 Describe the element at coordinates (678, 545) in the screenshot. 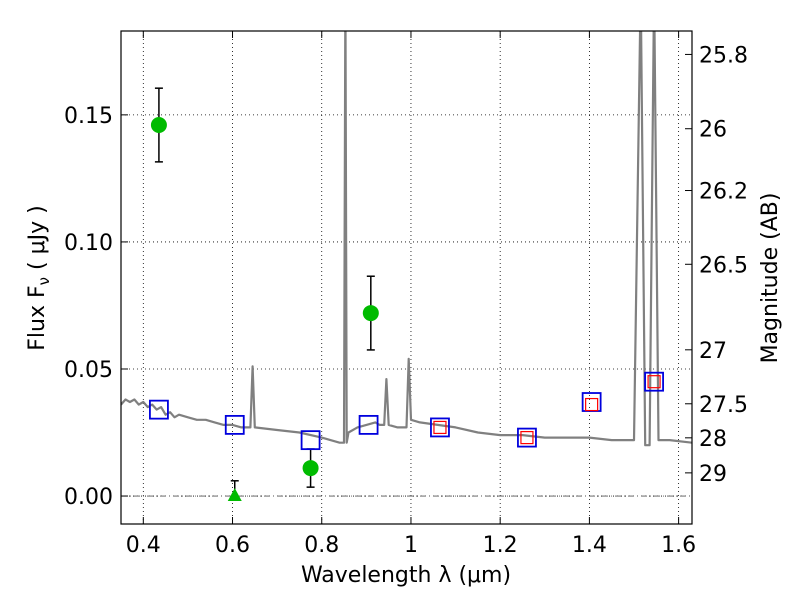

I see `x-tick-label: 1.6` at that location.